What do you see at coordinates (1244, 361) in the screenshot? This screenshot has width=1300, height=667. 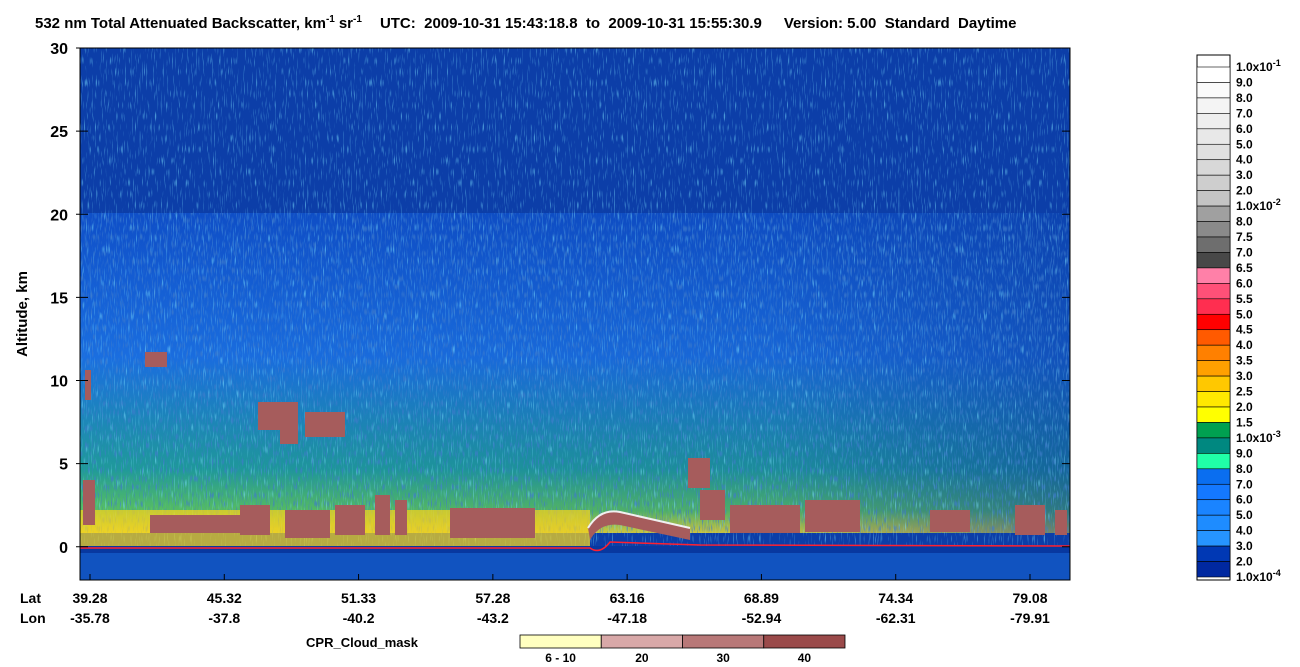 I see `colorbar-label: 3.5` at bounding box center [1244, 361].